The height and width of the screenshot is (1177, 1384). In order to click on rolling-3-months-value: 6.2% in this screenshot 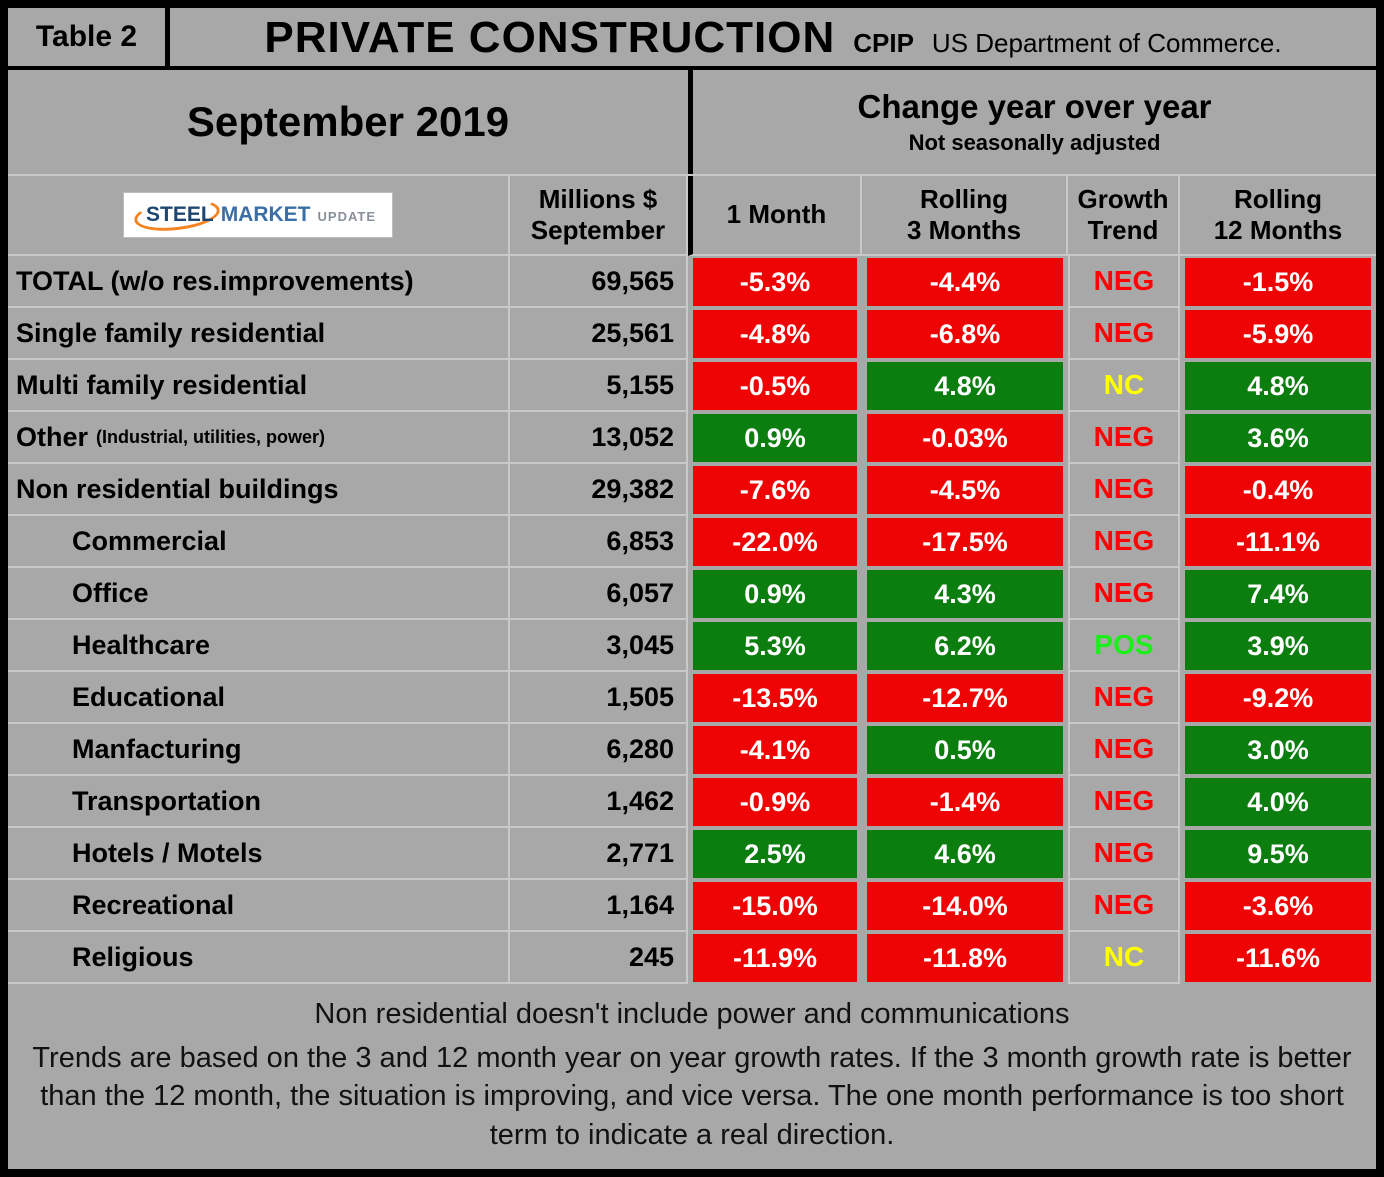, I will do `click(965, 646)`.